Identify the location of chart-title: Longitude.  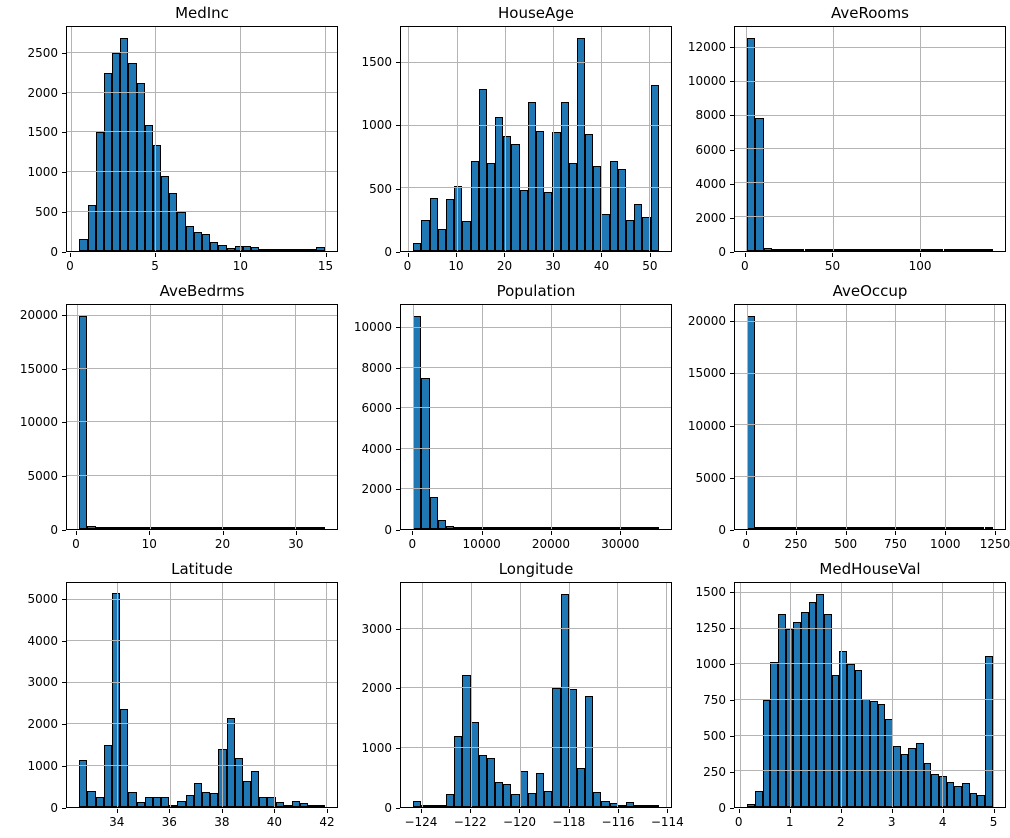
(536, 569).